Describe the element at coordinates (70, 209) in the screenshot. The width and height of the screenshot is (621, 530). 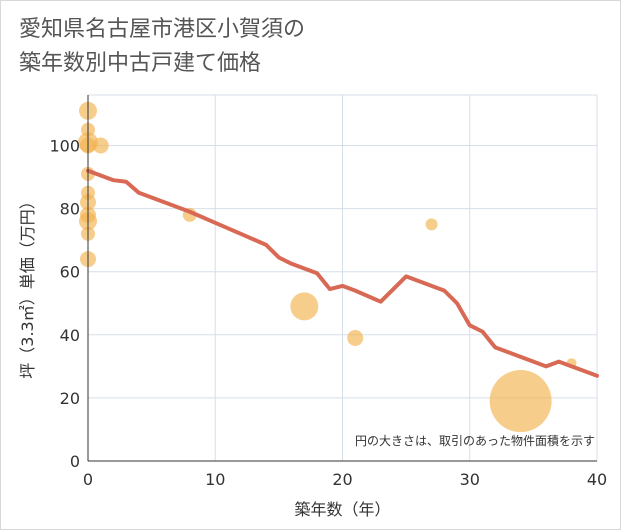
I see `y-tick-label: 80` at that location.